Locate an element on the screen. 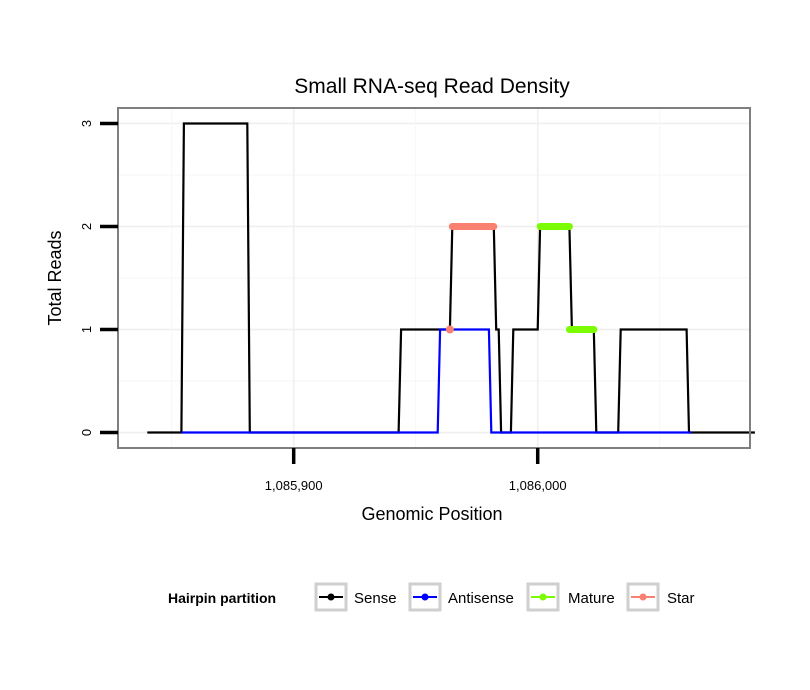  x-tick-label: 1,085,900 is located at coordinates (294, 485).